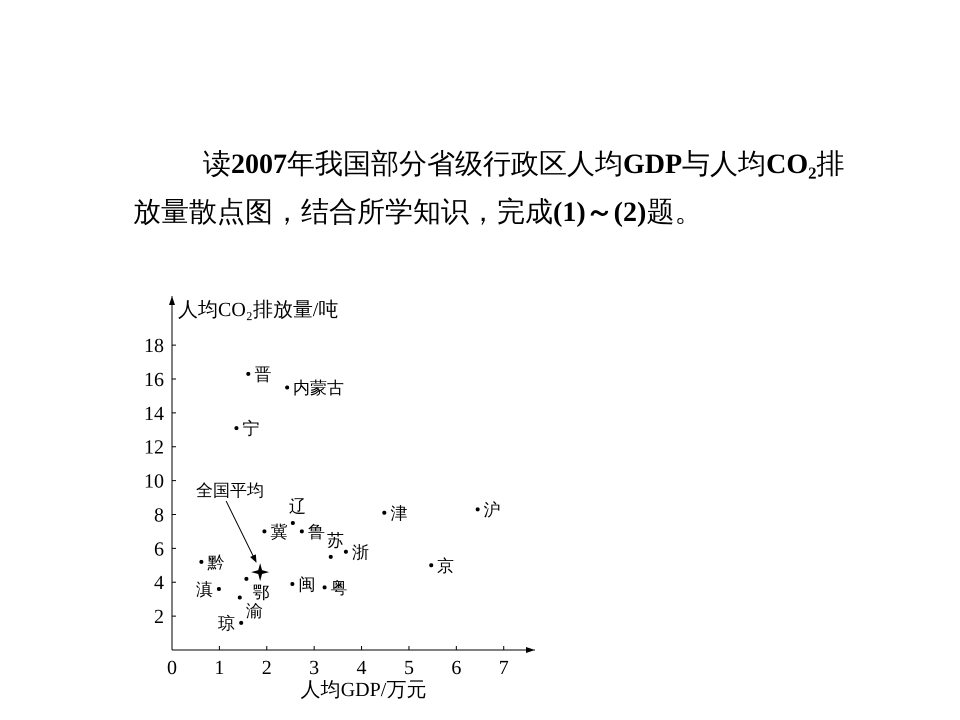  I want to click on annotation: 宁, so click(251, 428).